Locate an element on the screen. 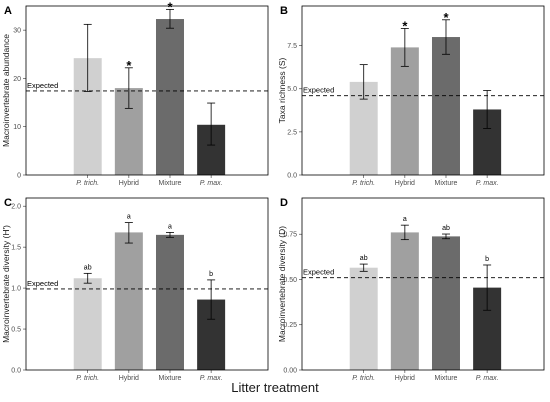  y-tick-label: 0 is located at coordinates (19, 175).